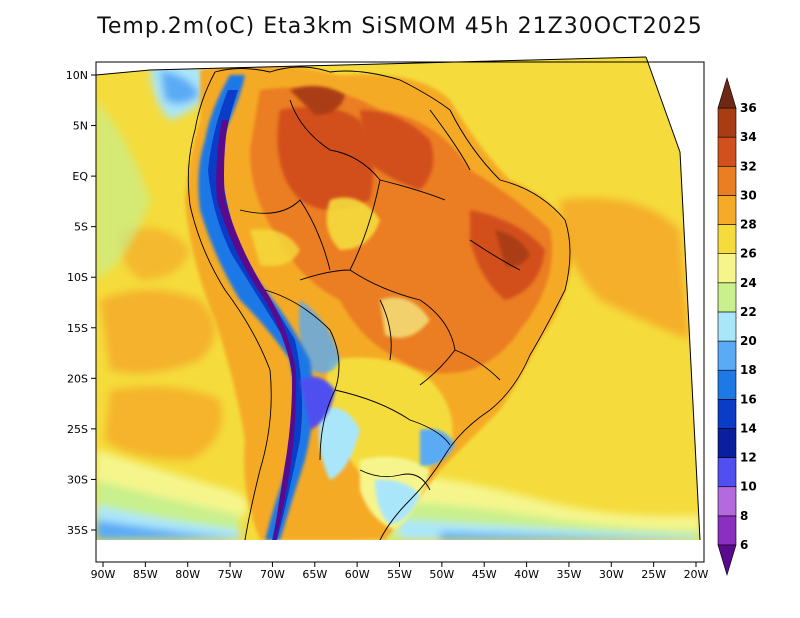  What do you see at coordinates (103, 574) in the screenshot?
I see `x-tick-label: 90W` at bounding box center [103, 574].